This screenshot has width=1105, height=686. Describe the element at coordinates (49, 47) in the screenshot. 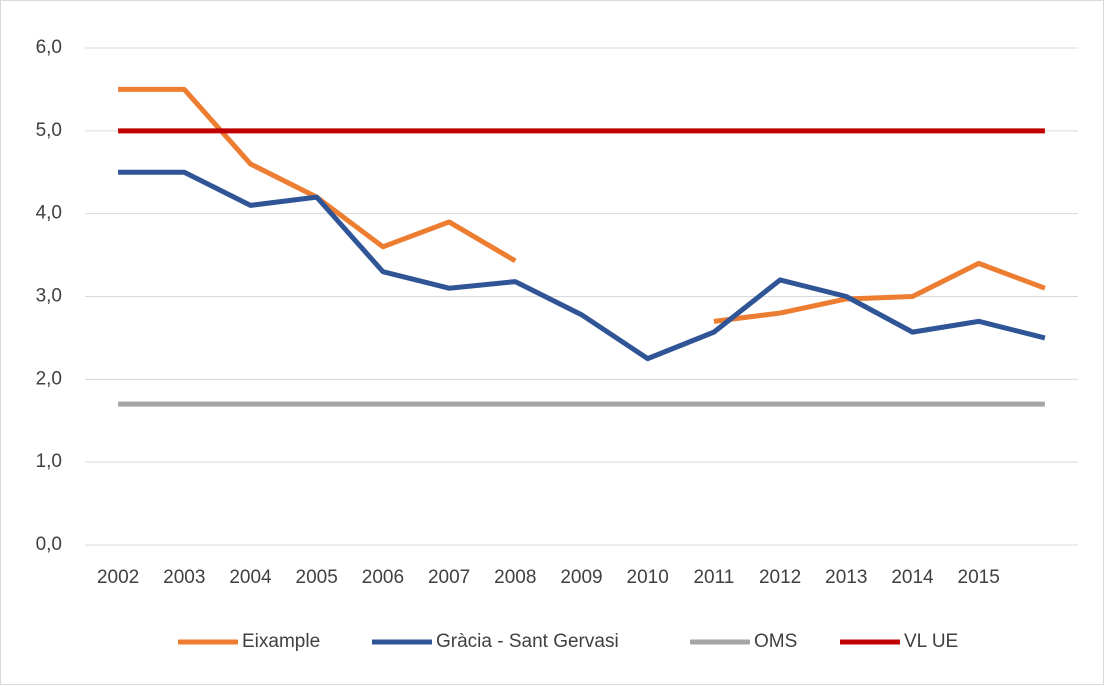

I see `y-tick-label: 6,0` at that location.